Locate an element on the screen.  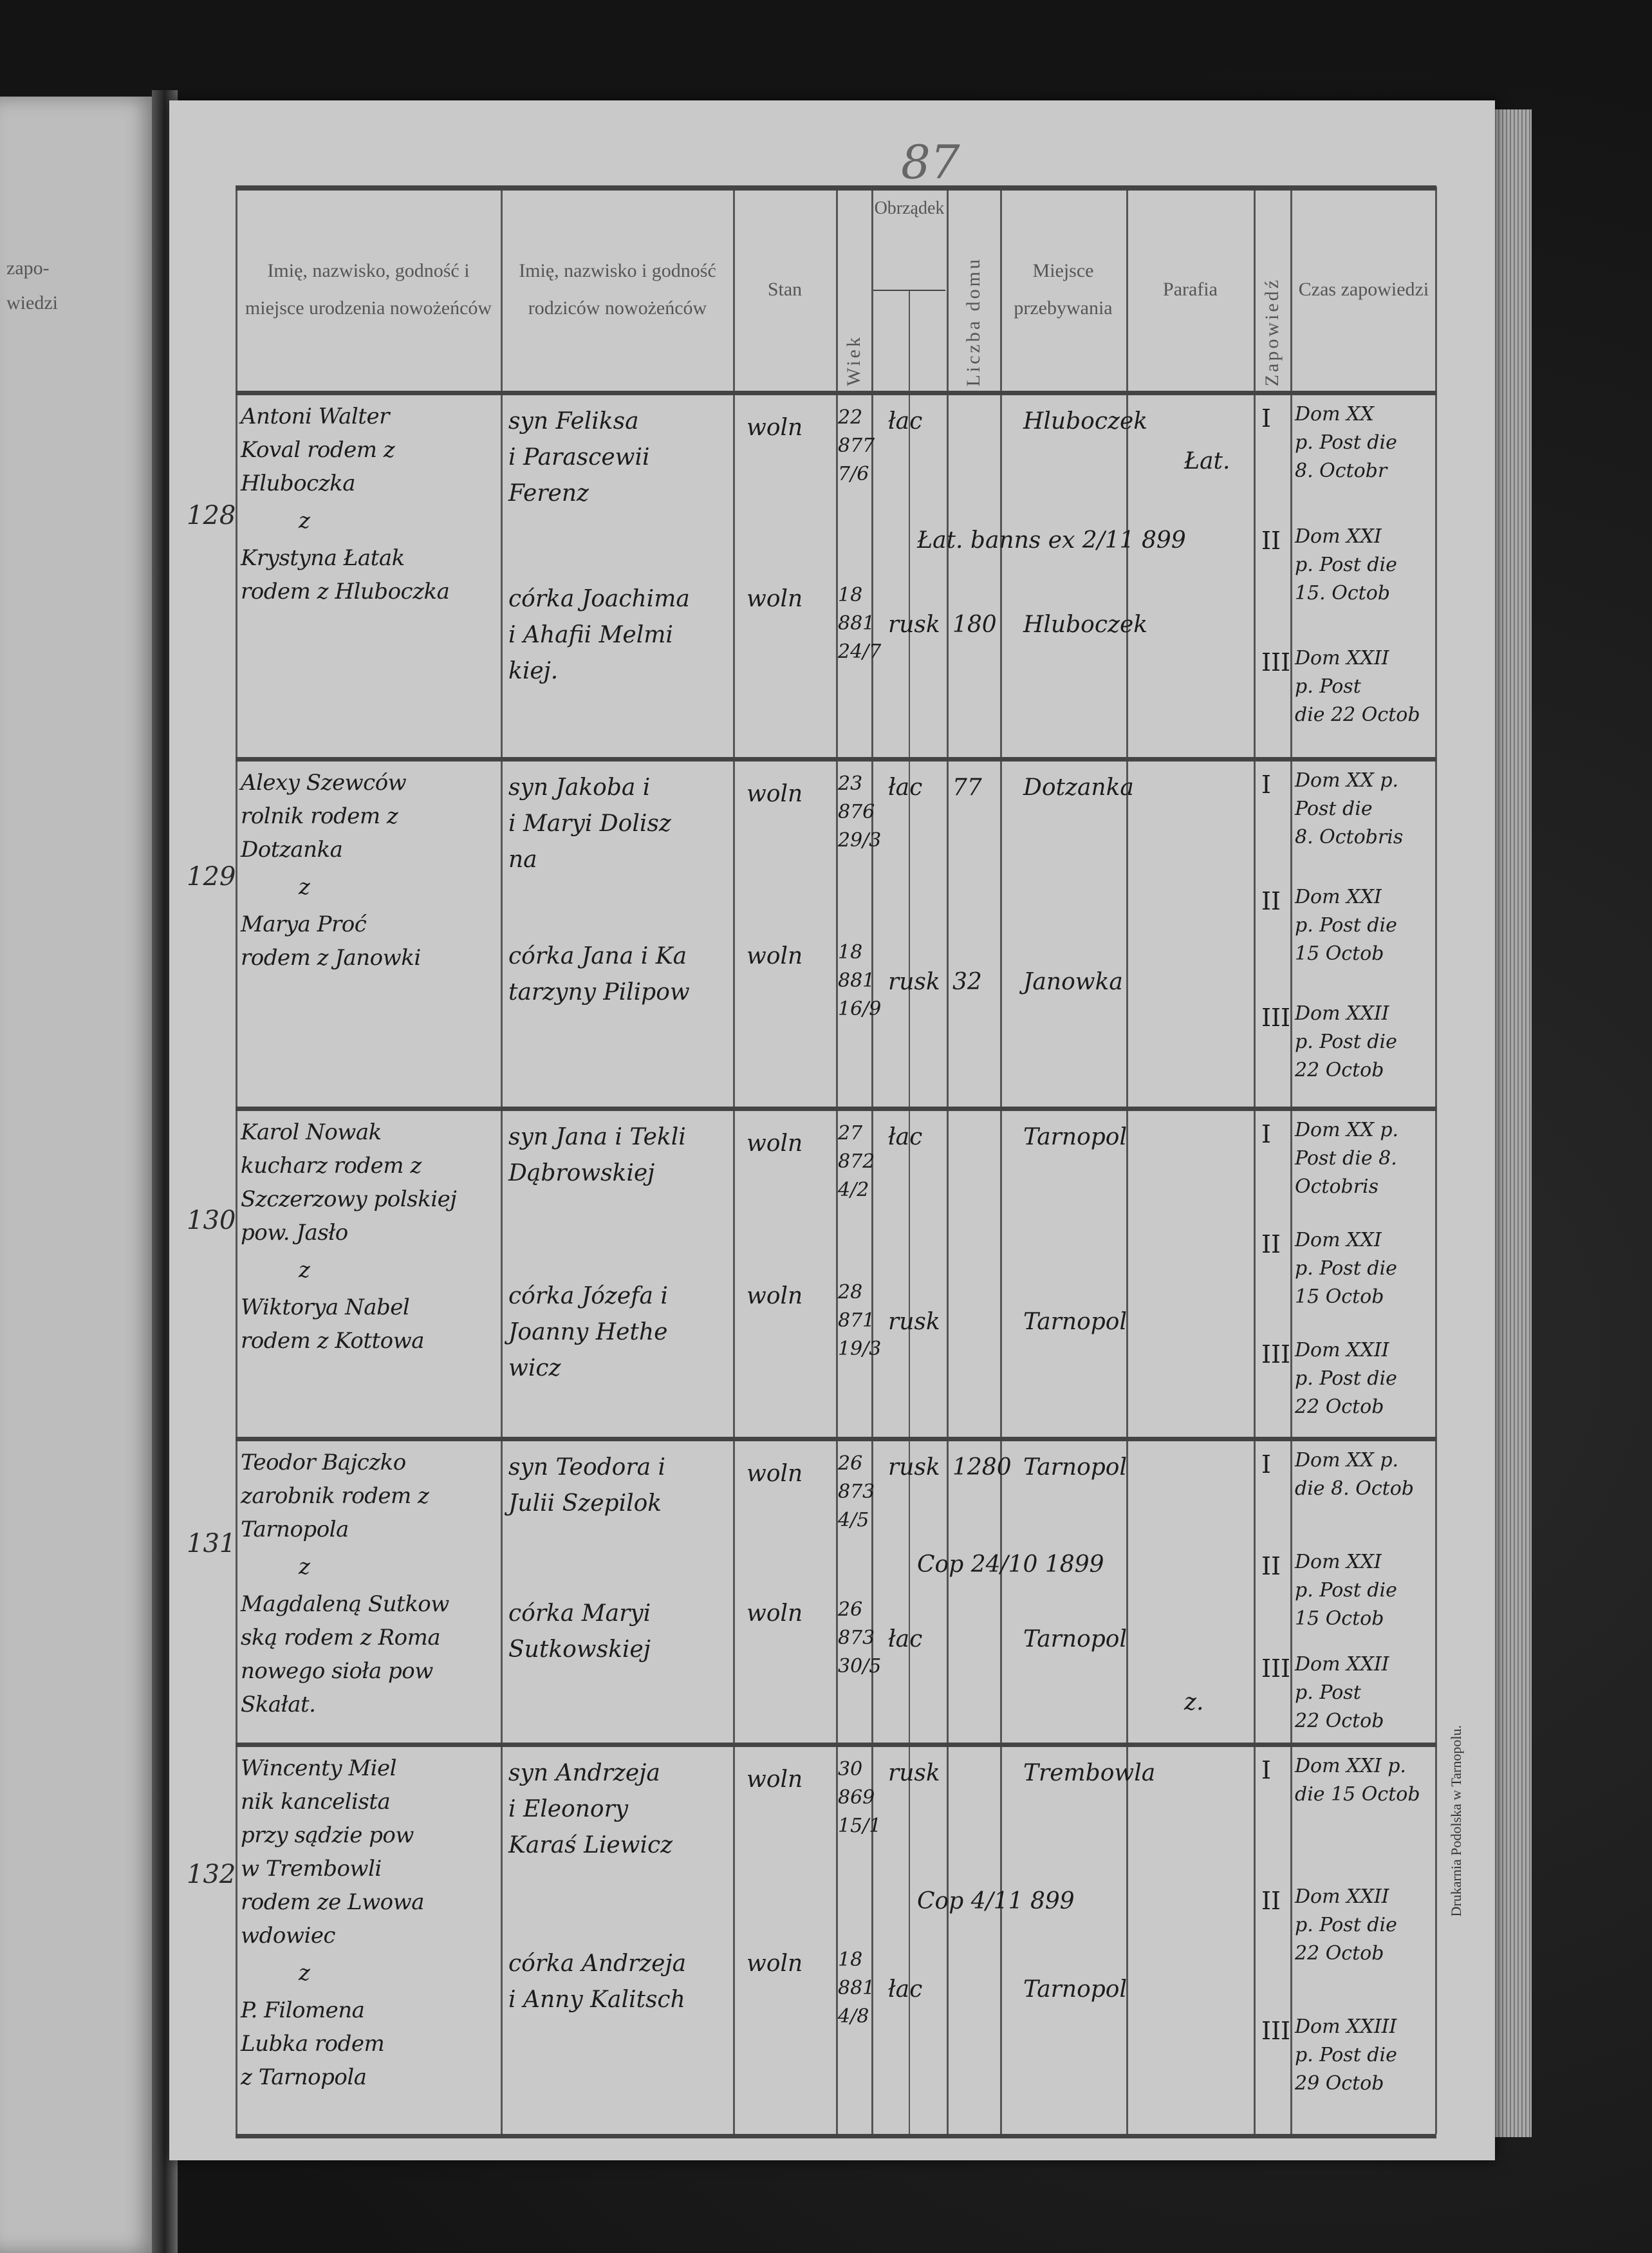
bride-liczba-domu: 180 is located at coordinates (974, 625).